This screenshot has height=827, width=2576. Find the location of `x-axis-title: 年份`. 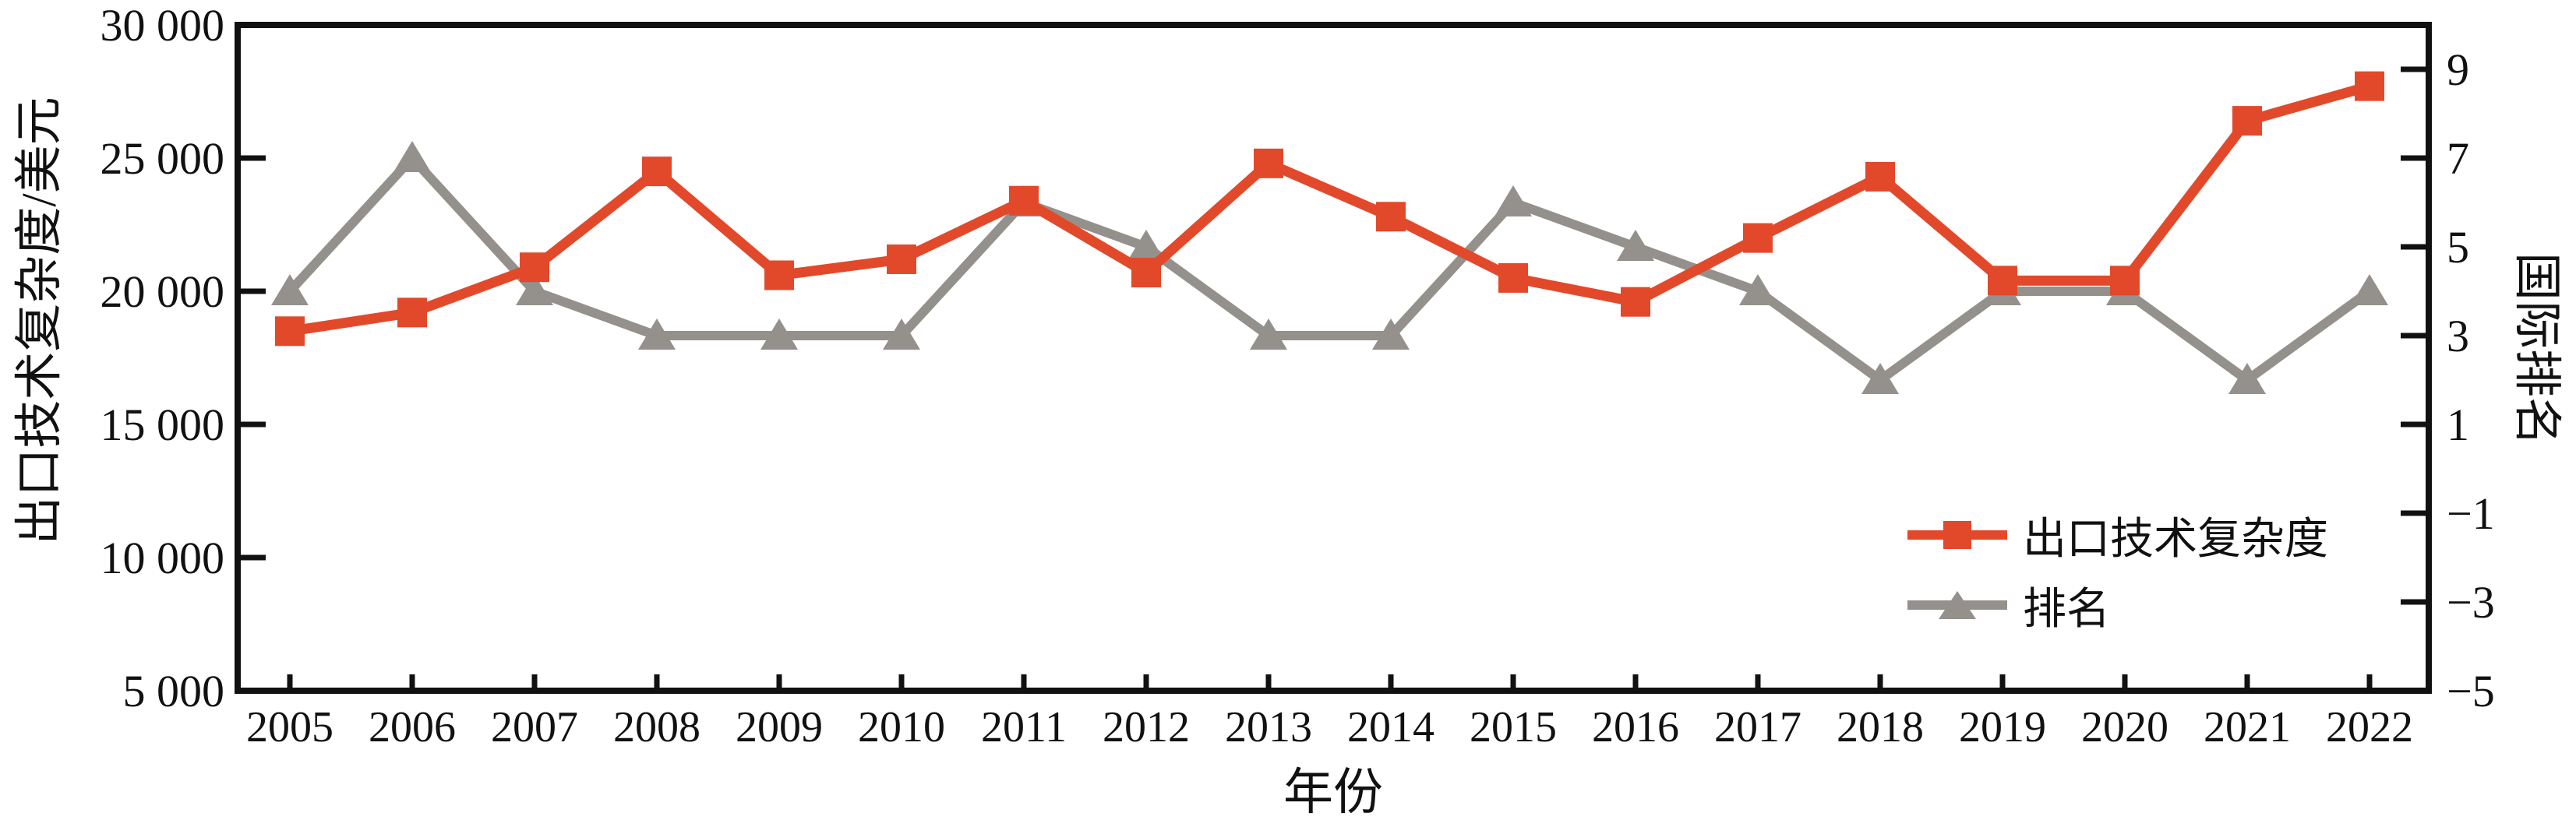

x-axis-title: 年份 is located at coordinates (1333, 792).